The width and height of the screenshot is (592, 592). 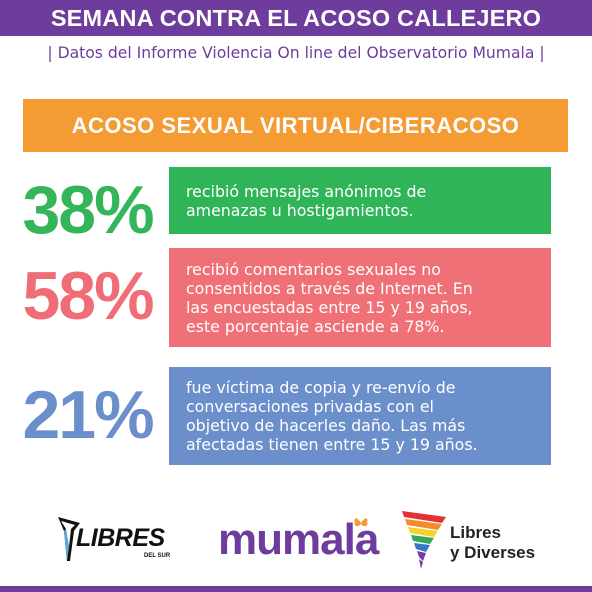 I want to click on libres-y-diverses-line2: y Diverses, so click(x=493, y=552).